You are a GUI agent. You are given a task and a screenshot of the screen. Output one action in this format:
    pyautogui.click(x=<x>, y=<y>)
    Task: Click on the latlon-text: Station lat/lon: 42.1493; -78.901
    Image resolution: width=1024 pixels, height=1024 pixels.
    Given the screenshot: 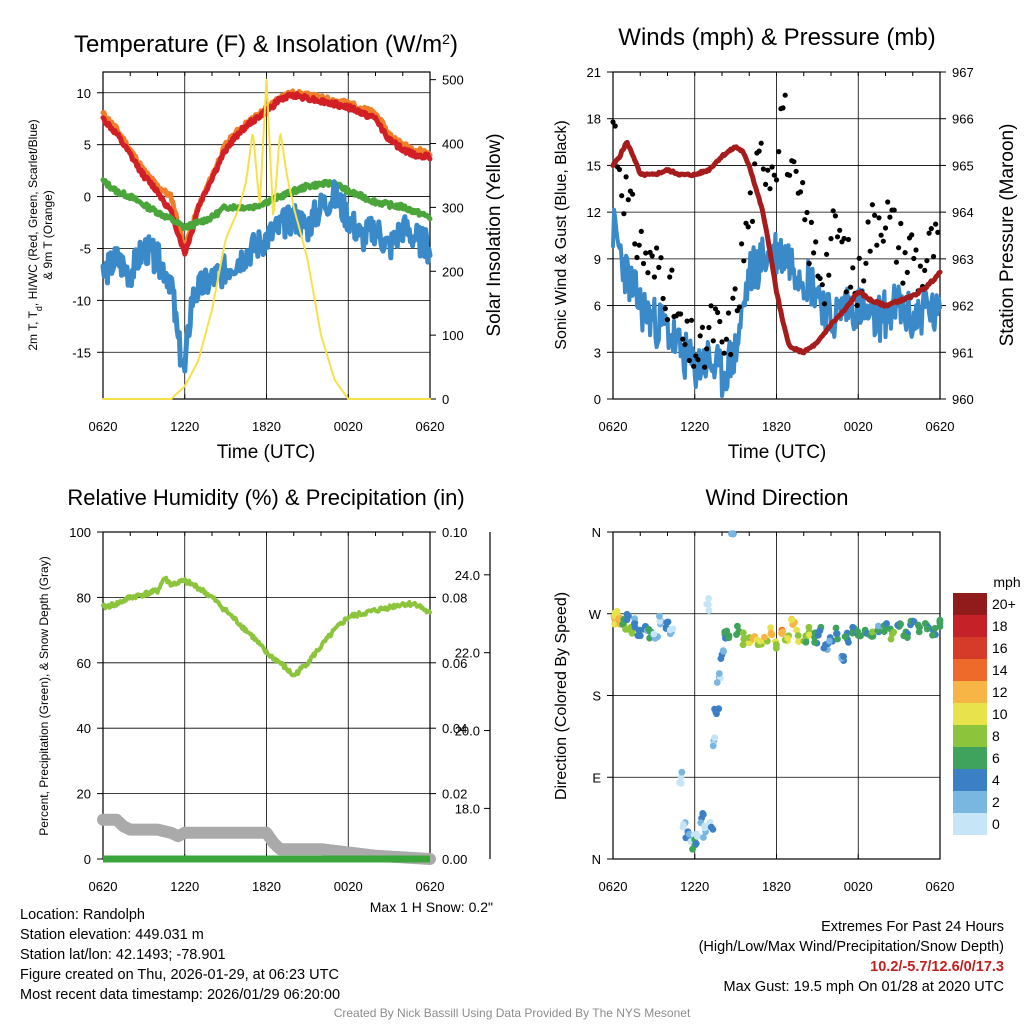 What is the action you would take?
    pyautogui.click(x=123, y=955)
    